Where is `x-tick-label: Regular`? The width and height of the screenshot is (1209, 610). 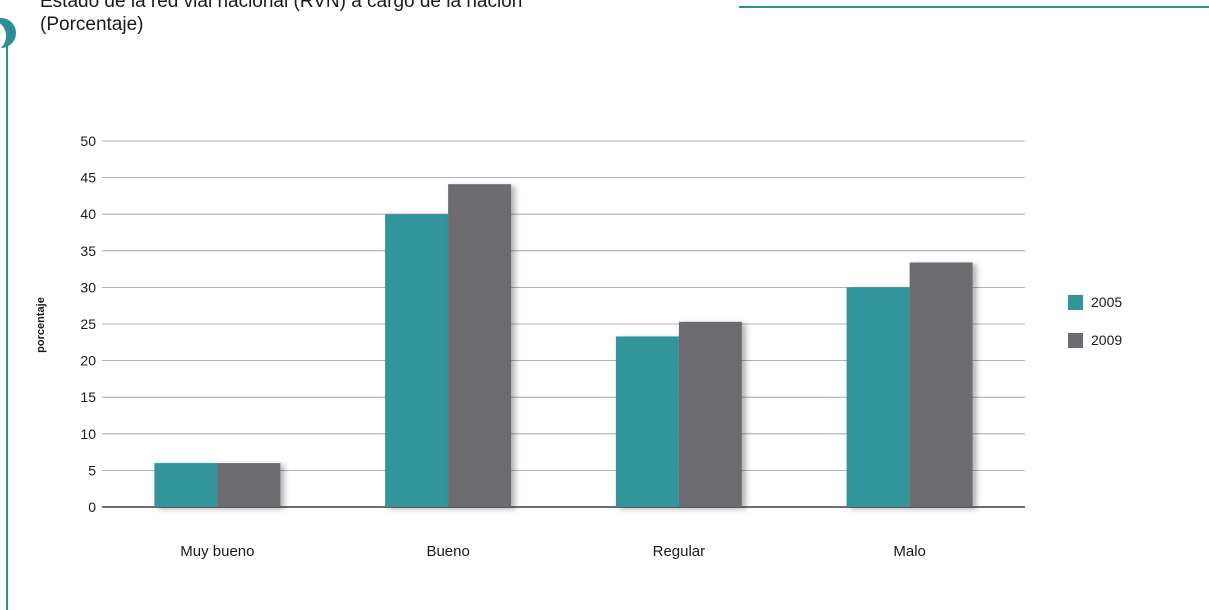
x-tick-label: Regular is located at coordinates (679, 551).